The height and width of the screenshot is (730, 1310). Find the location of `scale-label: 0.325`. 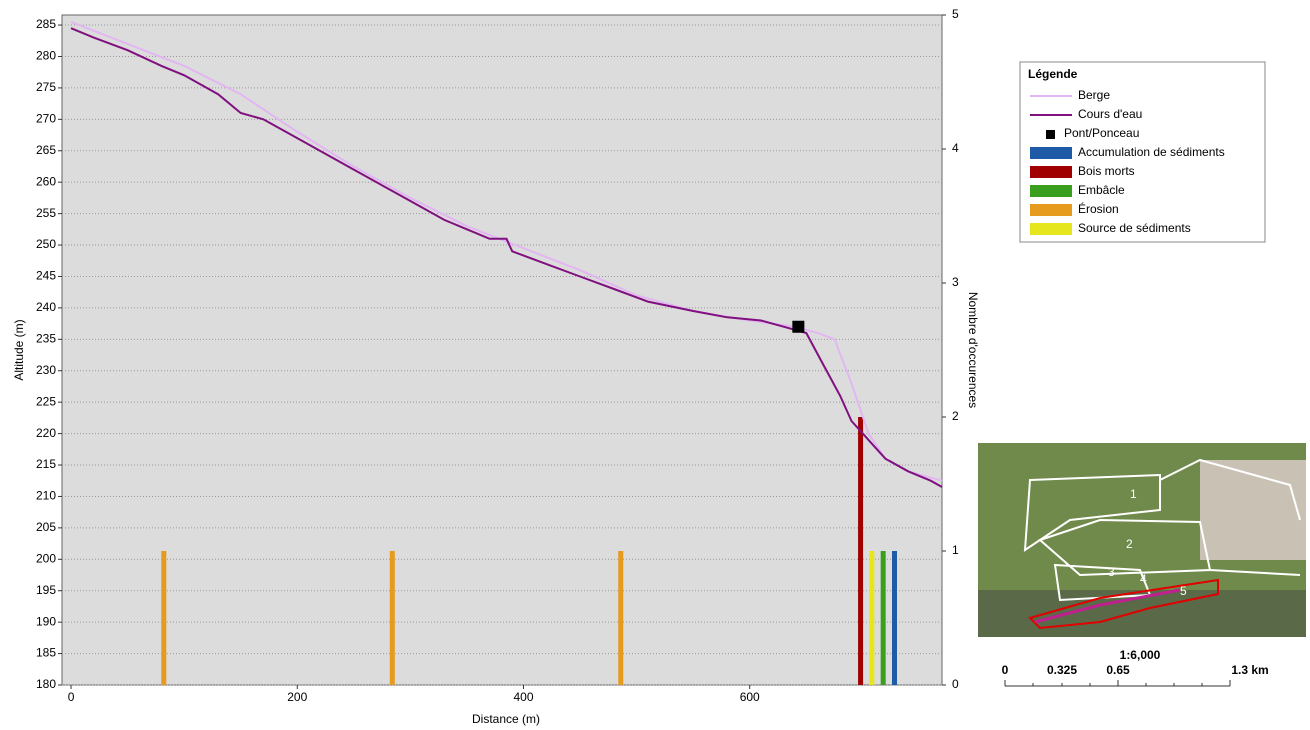

scale-label: 0.325 is located at coordinates (1062, 670).